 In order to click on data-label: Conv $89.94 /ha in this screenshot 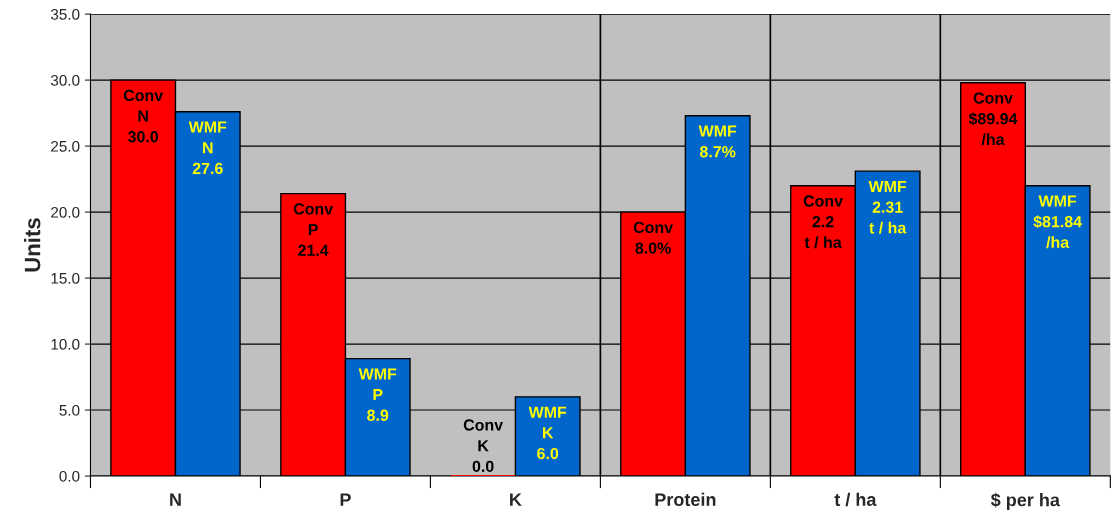, I will do `click(993, 119)`.